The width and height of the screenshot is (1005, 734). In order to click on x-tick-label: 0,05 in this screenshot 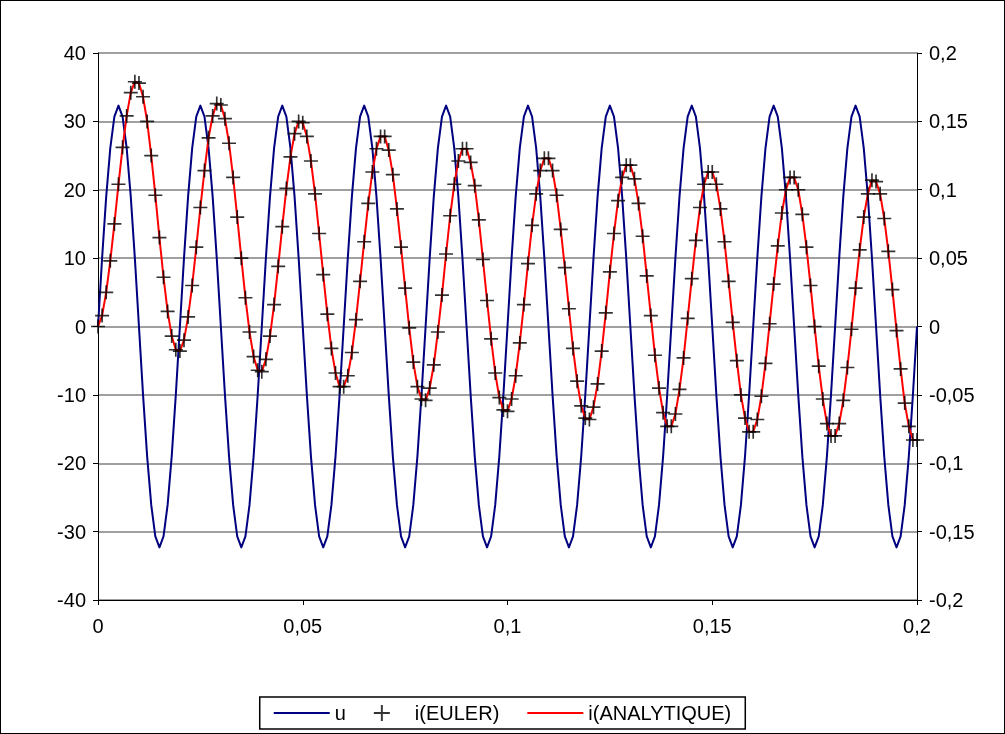, I will do `click(303, 626)`.